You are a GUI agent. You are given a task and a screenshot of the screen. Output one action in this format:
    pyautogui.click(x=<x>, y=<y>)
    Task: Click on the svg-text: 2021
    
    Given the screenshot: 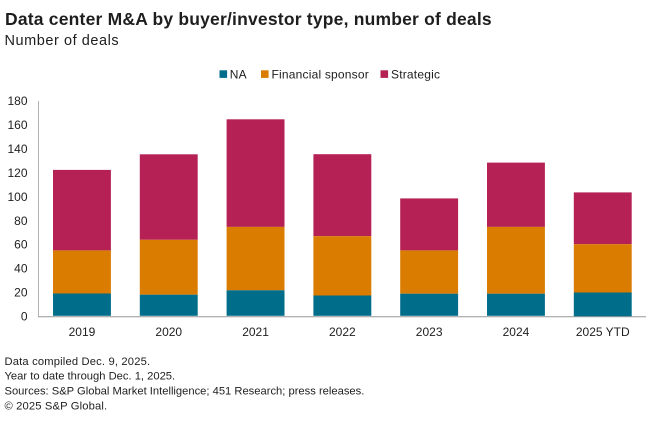 What is the action you would take?
    pyautogui.click(x=255, y=332)
    